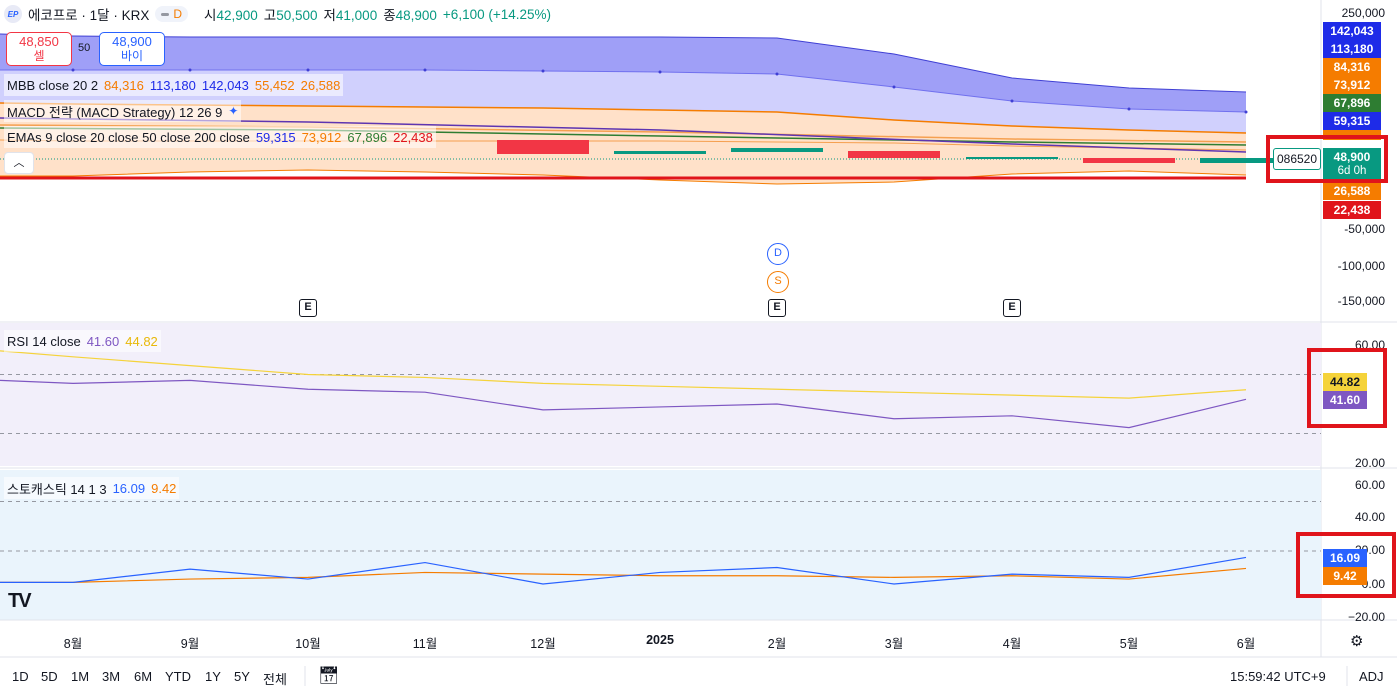  Describe the element at coordinates (290, 15) in the screenshot. I see `ohlc-high: 고50,500` at that location.